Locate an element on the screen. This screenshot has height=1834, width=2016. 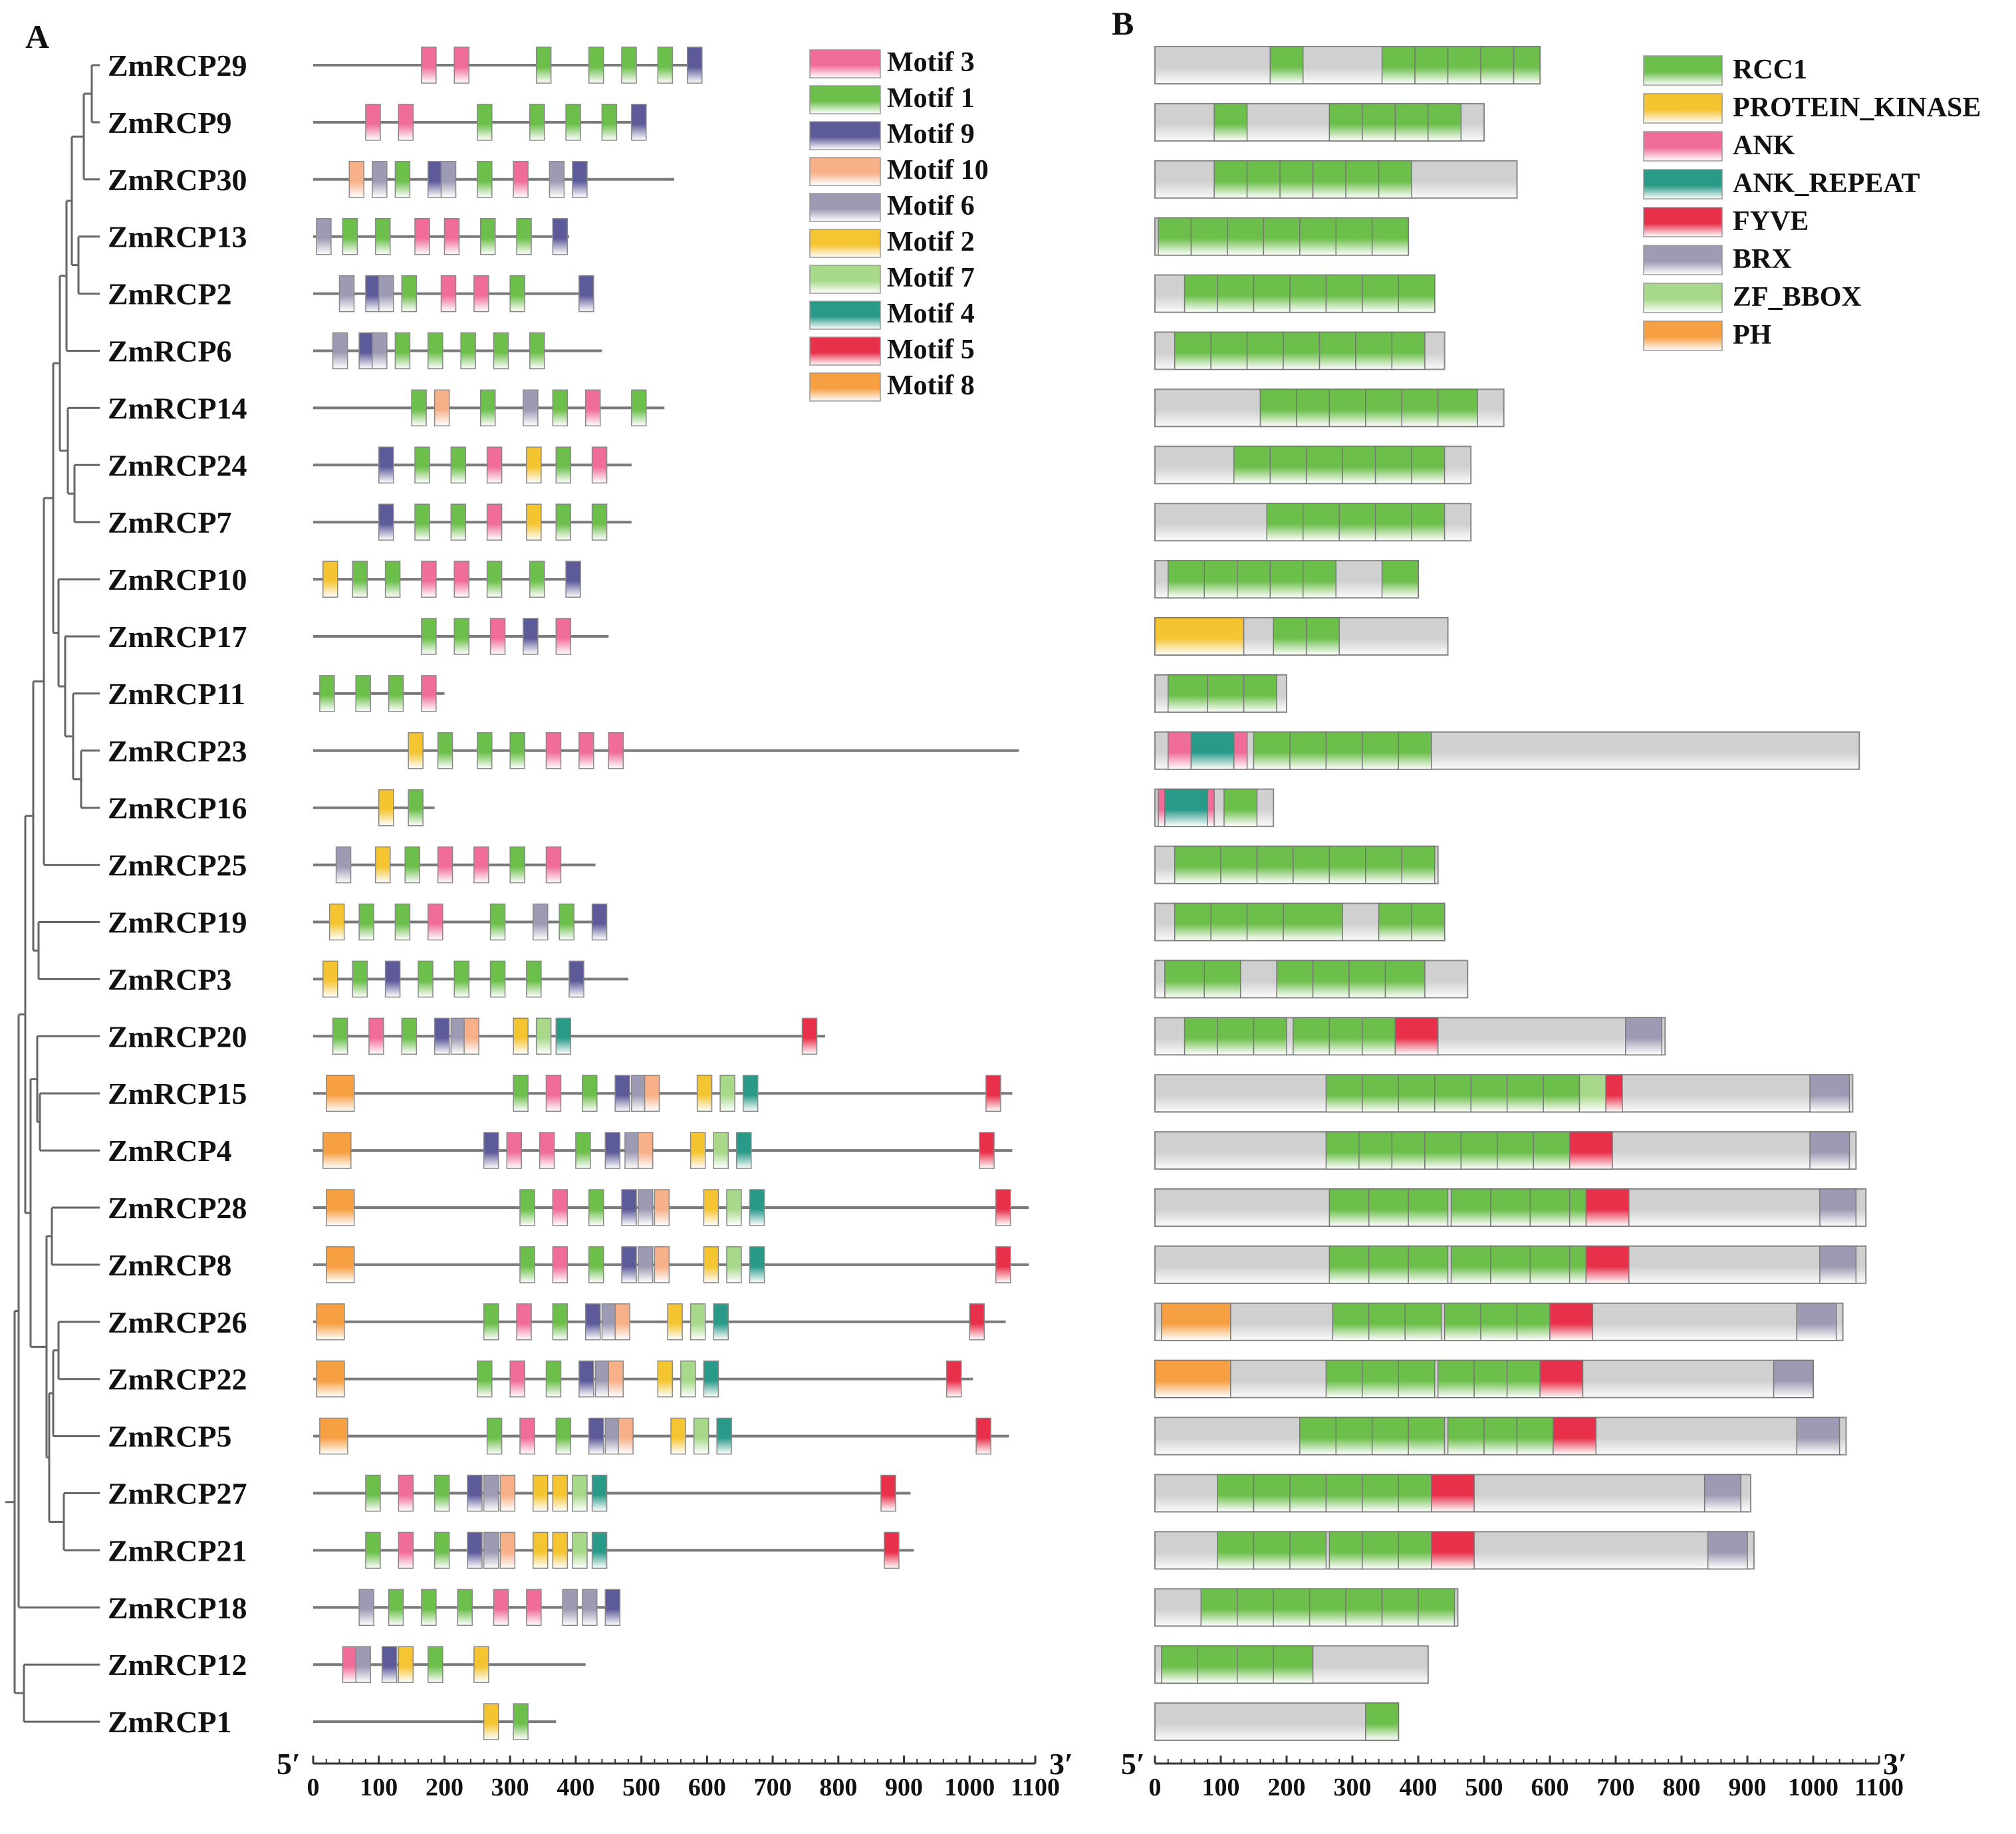
gene-label-zmrcp17: ZmRCP17 is located at coordinates (177, 637).